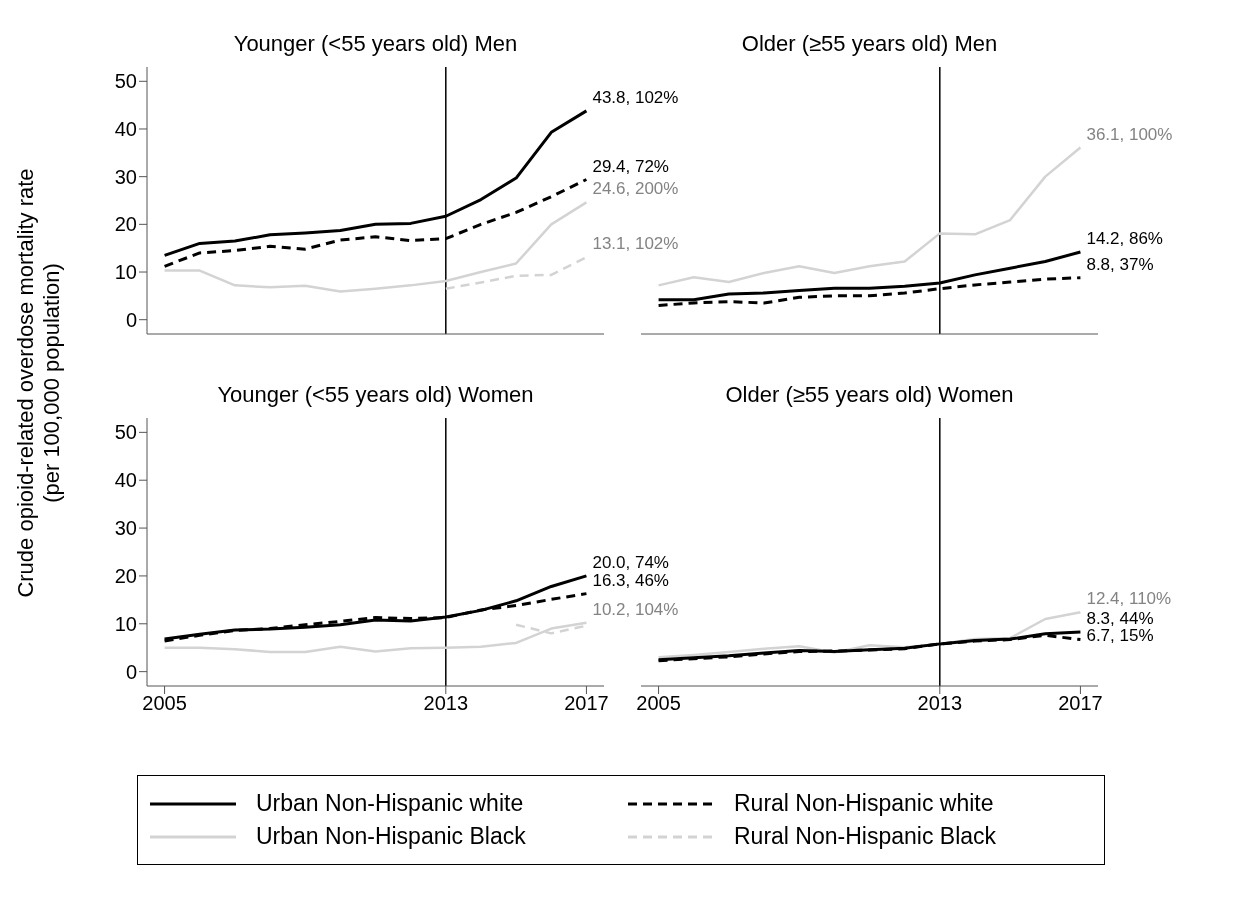 The image size is (1258, 910). Describe the element at coordinates (375, 44) in the screenshot. I see `chart-title: Younger (<55 years old) Men` at that location.